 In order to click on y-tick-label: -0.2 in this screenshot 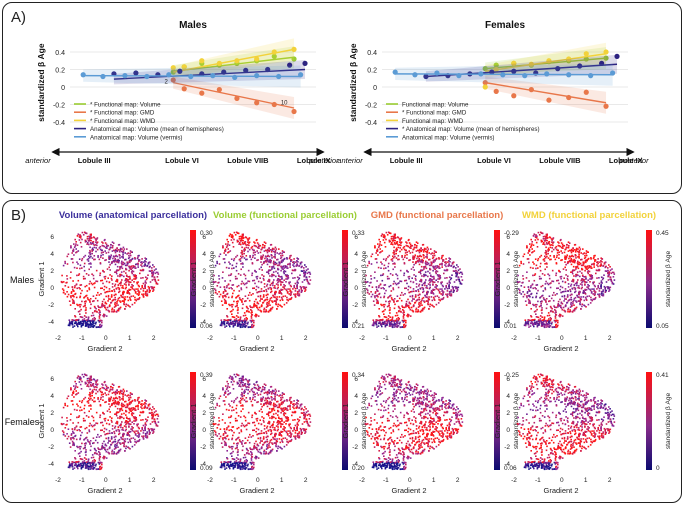, I will do `click(371, 106)`.